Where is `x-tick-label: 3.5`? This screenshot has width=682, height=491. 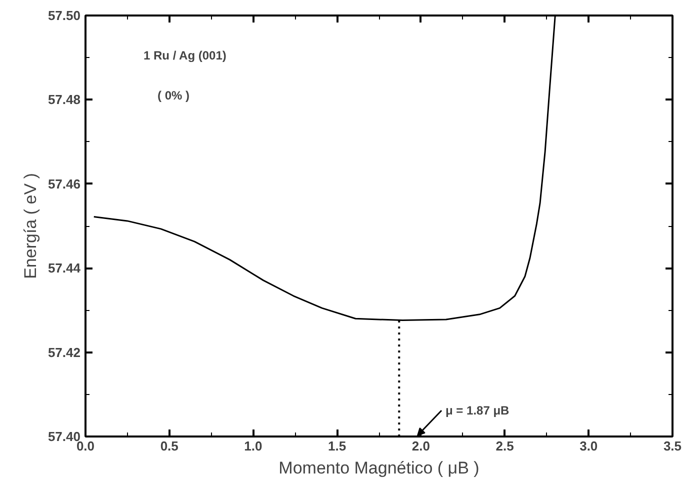
x-tick-label: 3.5 is located at coordinates (672, 446).